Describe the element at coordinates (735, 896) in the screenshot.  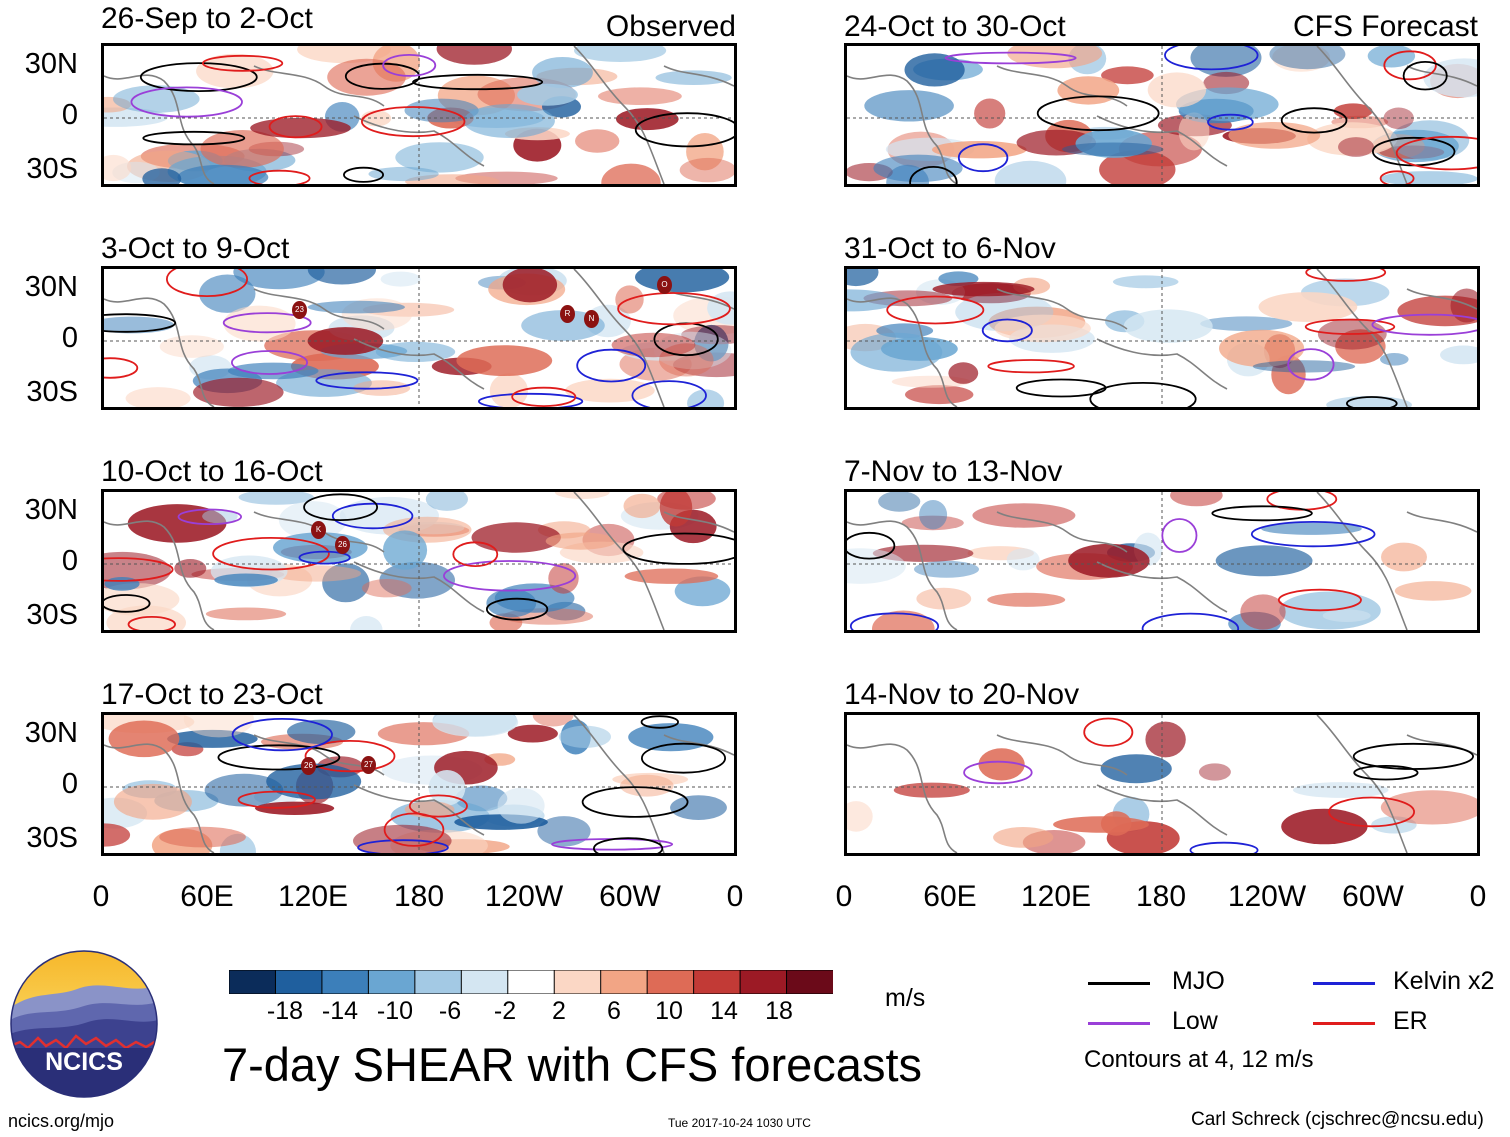
I see `lon-label: 0` at that location.